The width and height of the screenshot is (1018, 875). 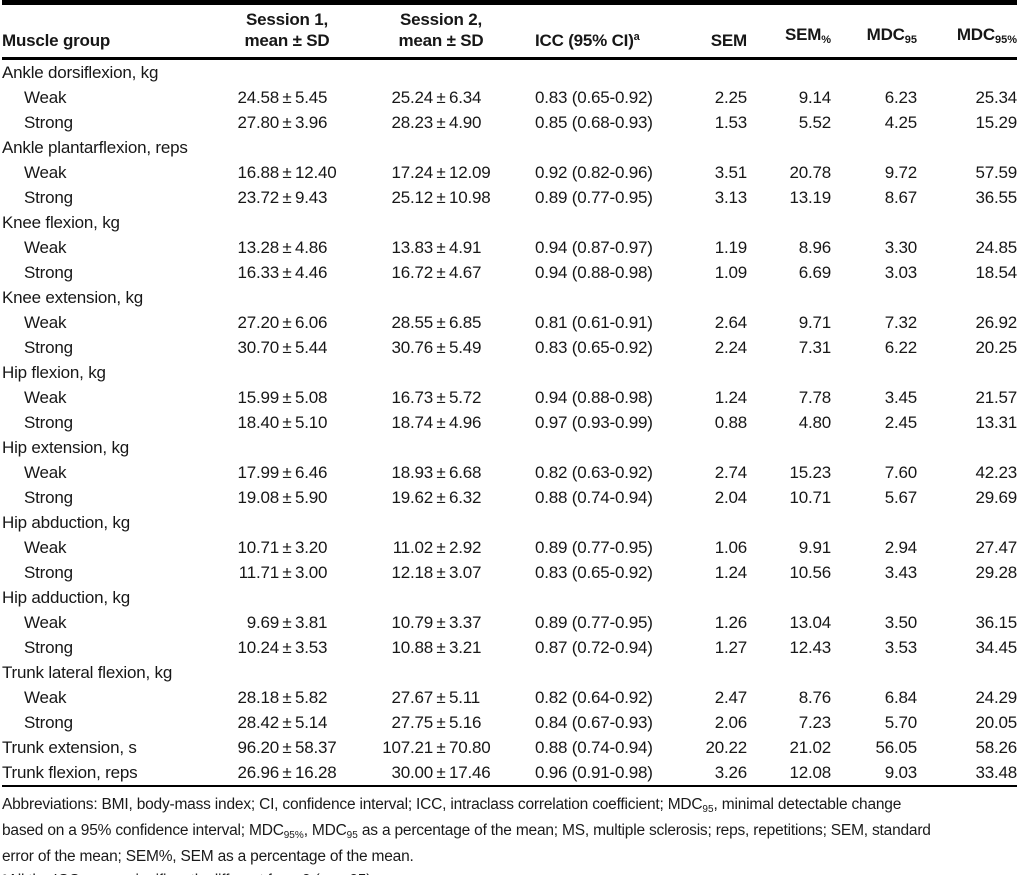 What do you see at coordinates (814, 547) in the screenshot?
I see `sem-pct-cell: 9.91` at bounding box center [814, 547].